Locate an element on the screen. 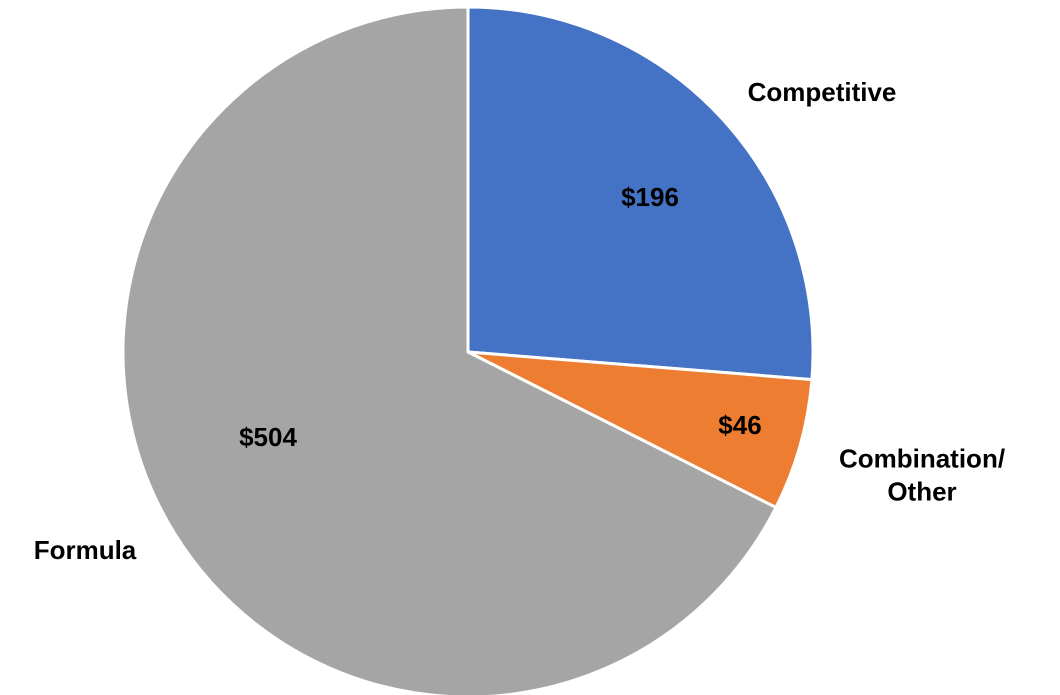 The image size is (1060, 695). category-label: Combination/ Other is located at coordinates (922, 475).